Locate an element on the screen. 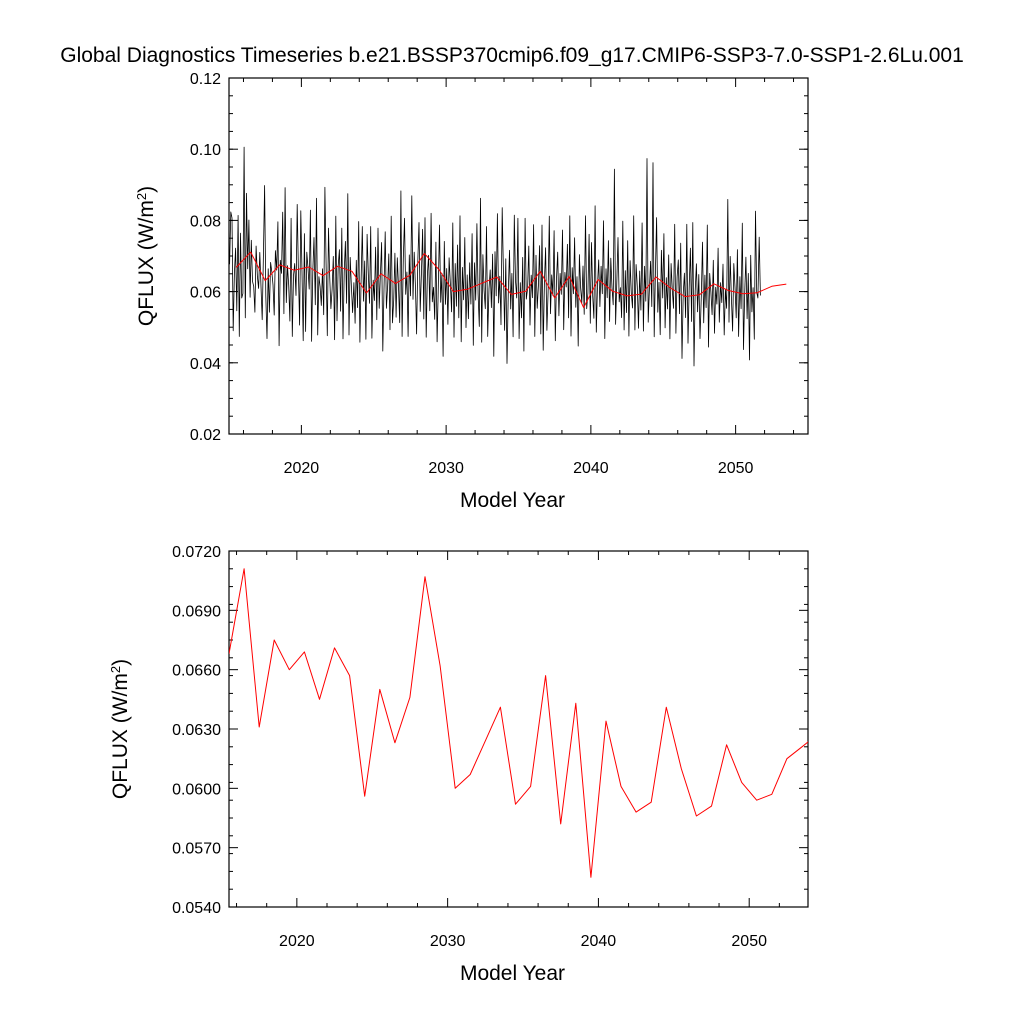  series-group is located at coordinates (508, 256).